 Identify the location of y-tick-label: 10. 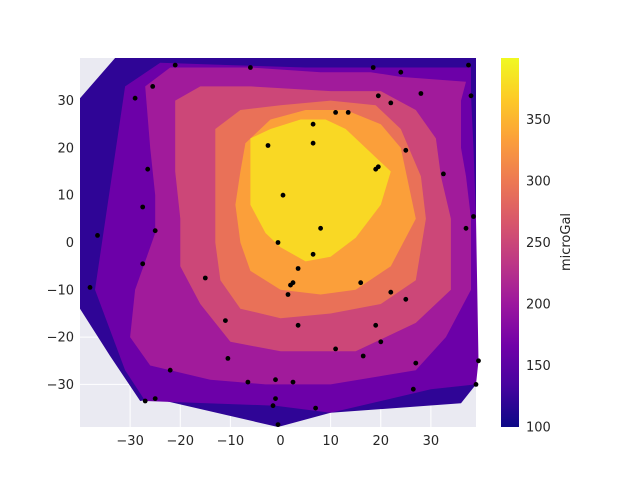
(65, 196).